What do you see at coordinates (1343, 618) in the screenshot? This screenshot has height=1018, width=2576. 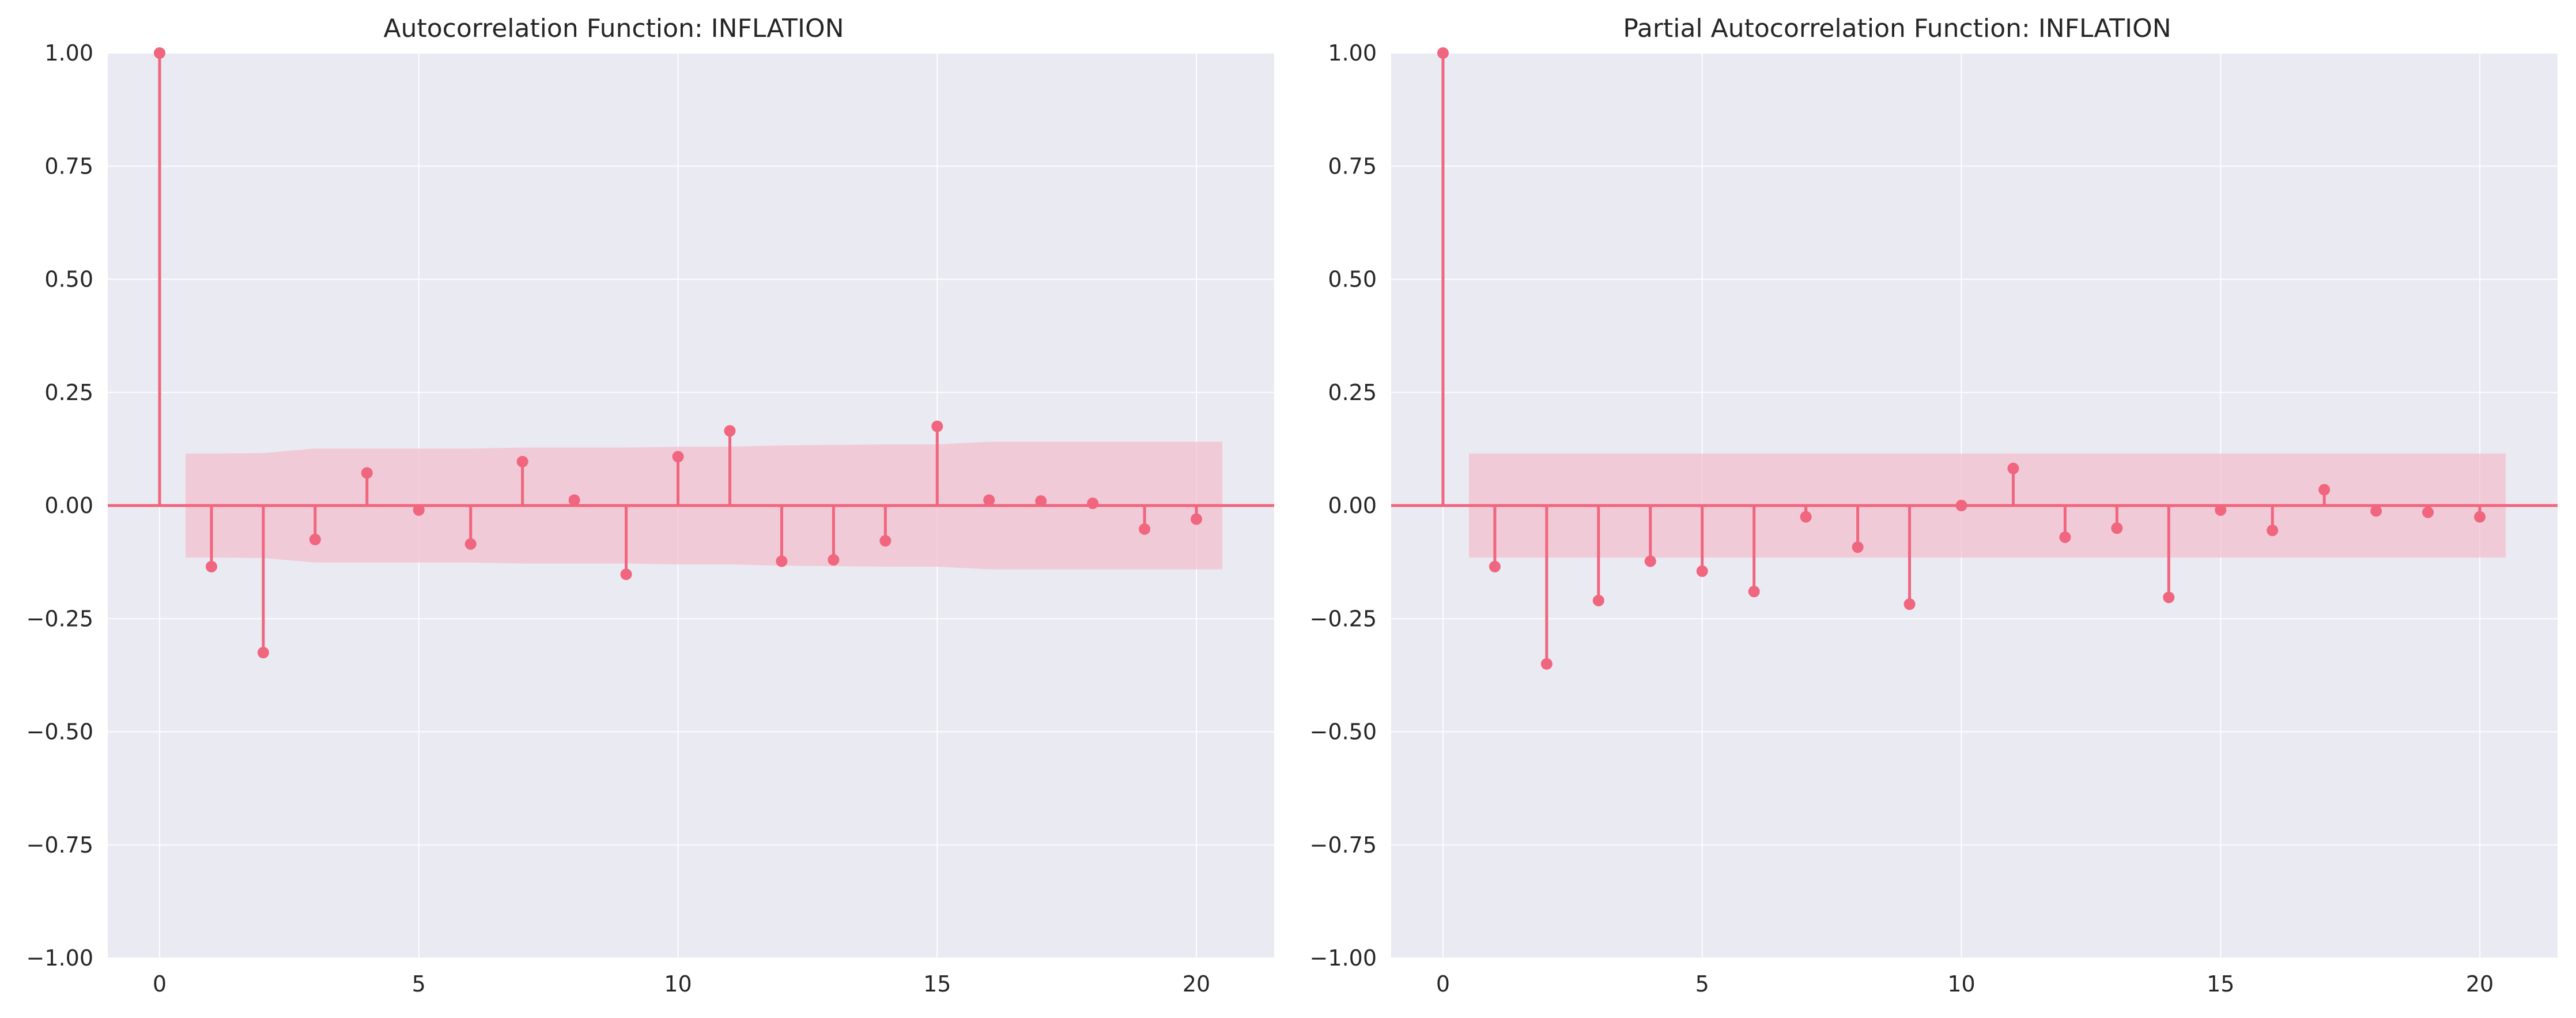 I see `pacf-ytick-label: −0.25` at bounding box center [1343, 618].